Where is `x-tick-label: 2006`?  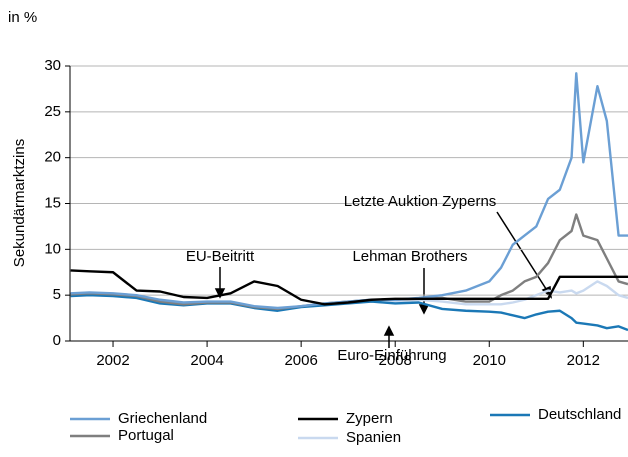 x-tick-label: 2006 is located at coordinates (300, 360).